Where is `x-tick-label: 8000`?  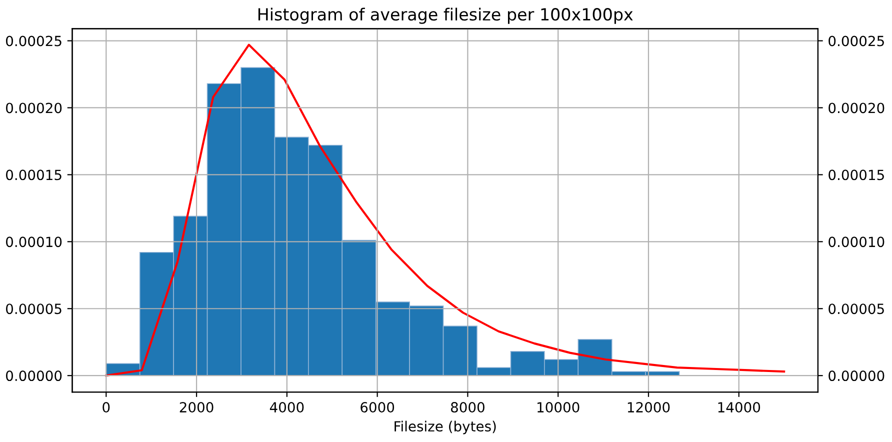
x-tick-label: 8000 is located at coordinates (467, 407).